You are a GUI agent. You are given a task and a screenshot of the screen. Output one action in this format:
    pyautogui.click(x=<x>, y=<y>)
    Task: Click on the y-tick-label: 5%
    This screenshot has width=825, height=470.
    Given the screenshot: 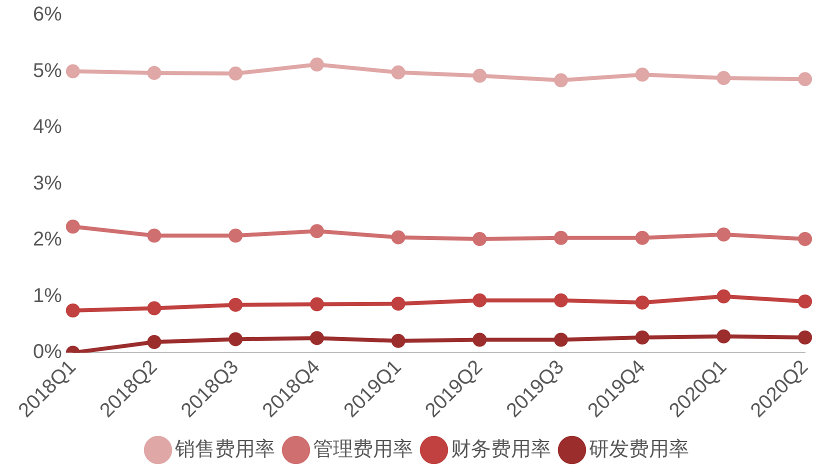 What is the action you would take?
    pyautogui.click(x=47, y=71)
    